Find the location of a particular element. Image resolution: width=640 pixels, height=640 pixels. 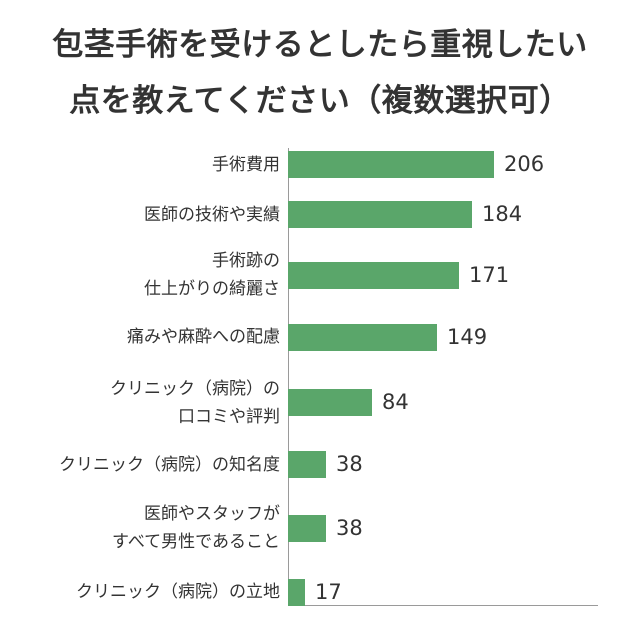

category-label: 手術費用 is located at coordinates (246, 164).